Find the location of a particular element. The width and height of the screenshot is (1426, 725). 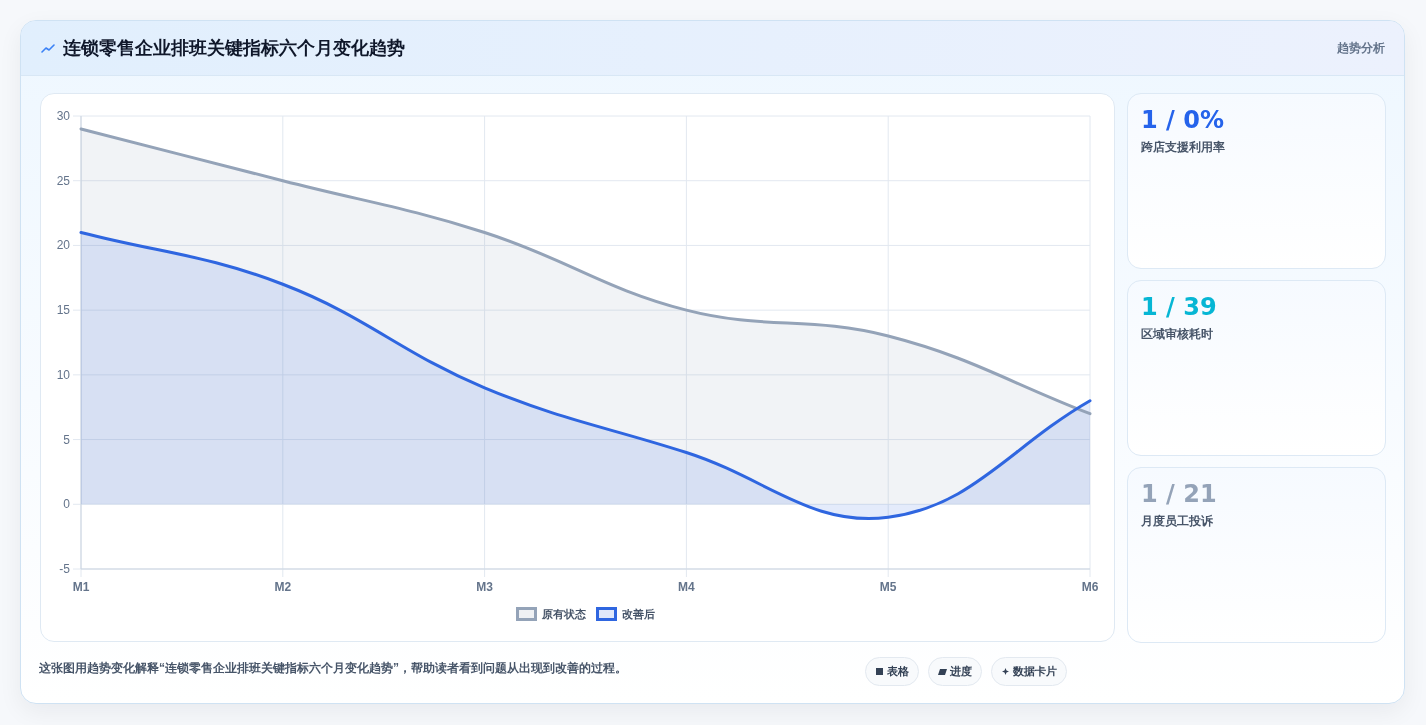

legend-label: 原有状态 is located at coordinates (564, 614).